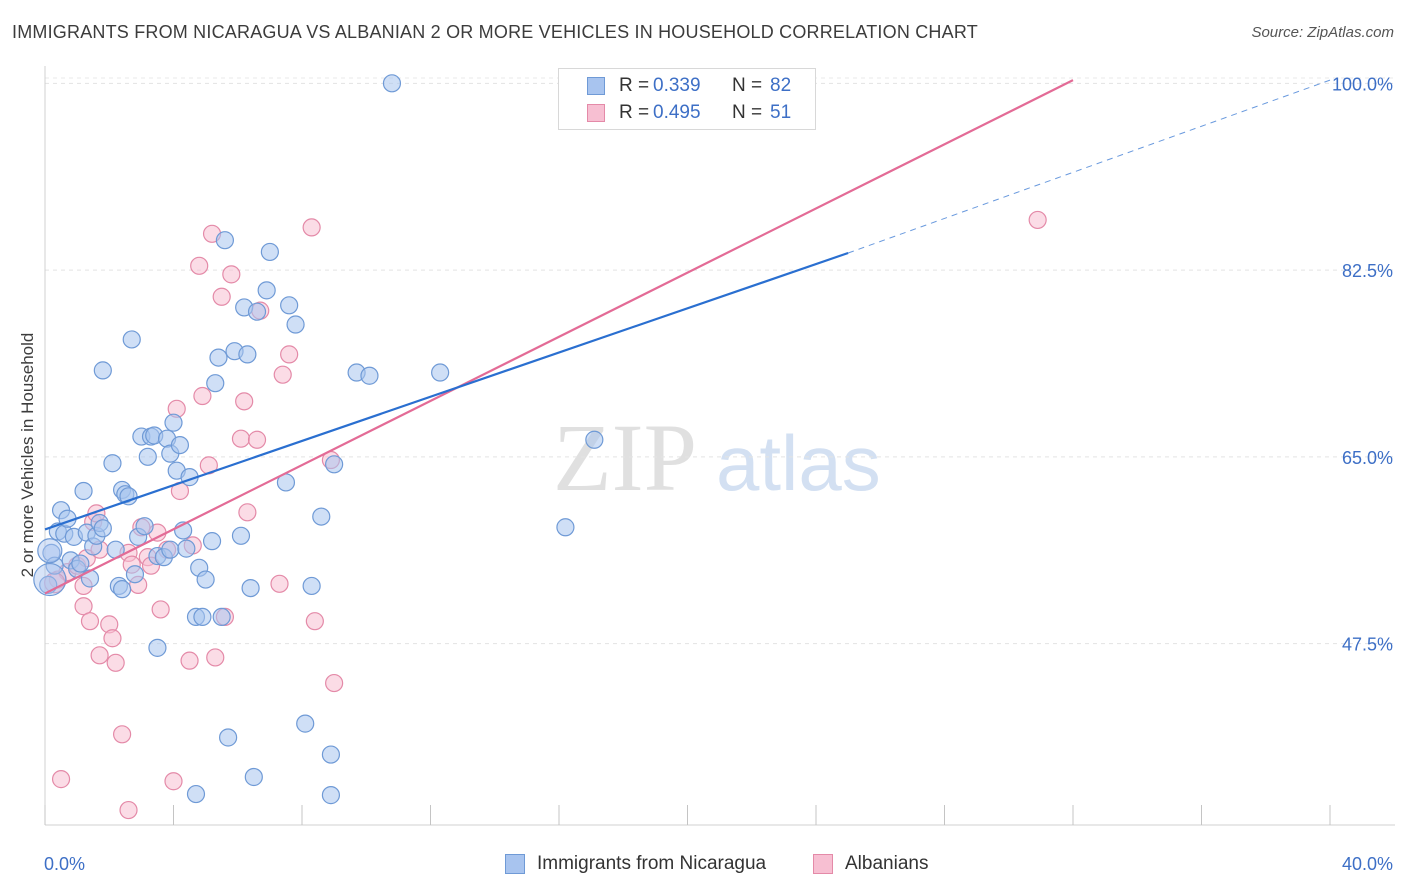 This screenshot has width=1406, height=892. I want to click on stats-legend: R = 0.339 N = 82 R = 0.495 N = 51, so click(687, 99).